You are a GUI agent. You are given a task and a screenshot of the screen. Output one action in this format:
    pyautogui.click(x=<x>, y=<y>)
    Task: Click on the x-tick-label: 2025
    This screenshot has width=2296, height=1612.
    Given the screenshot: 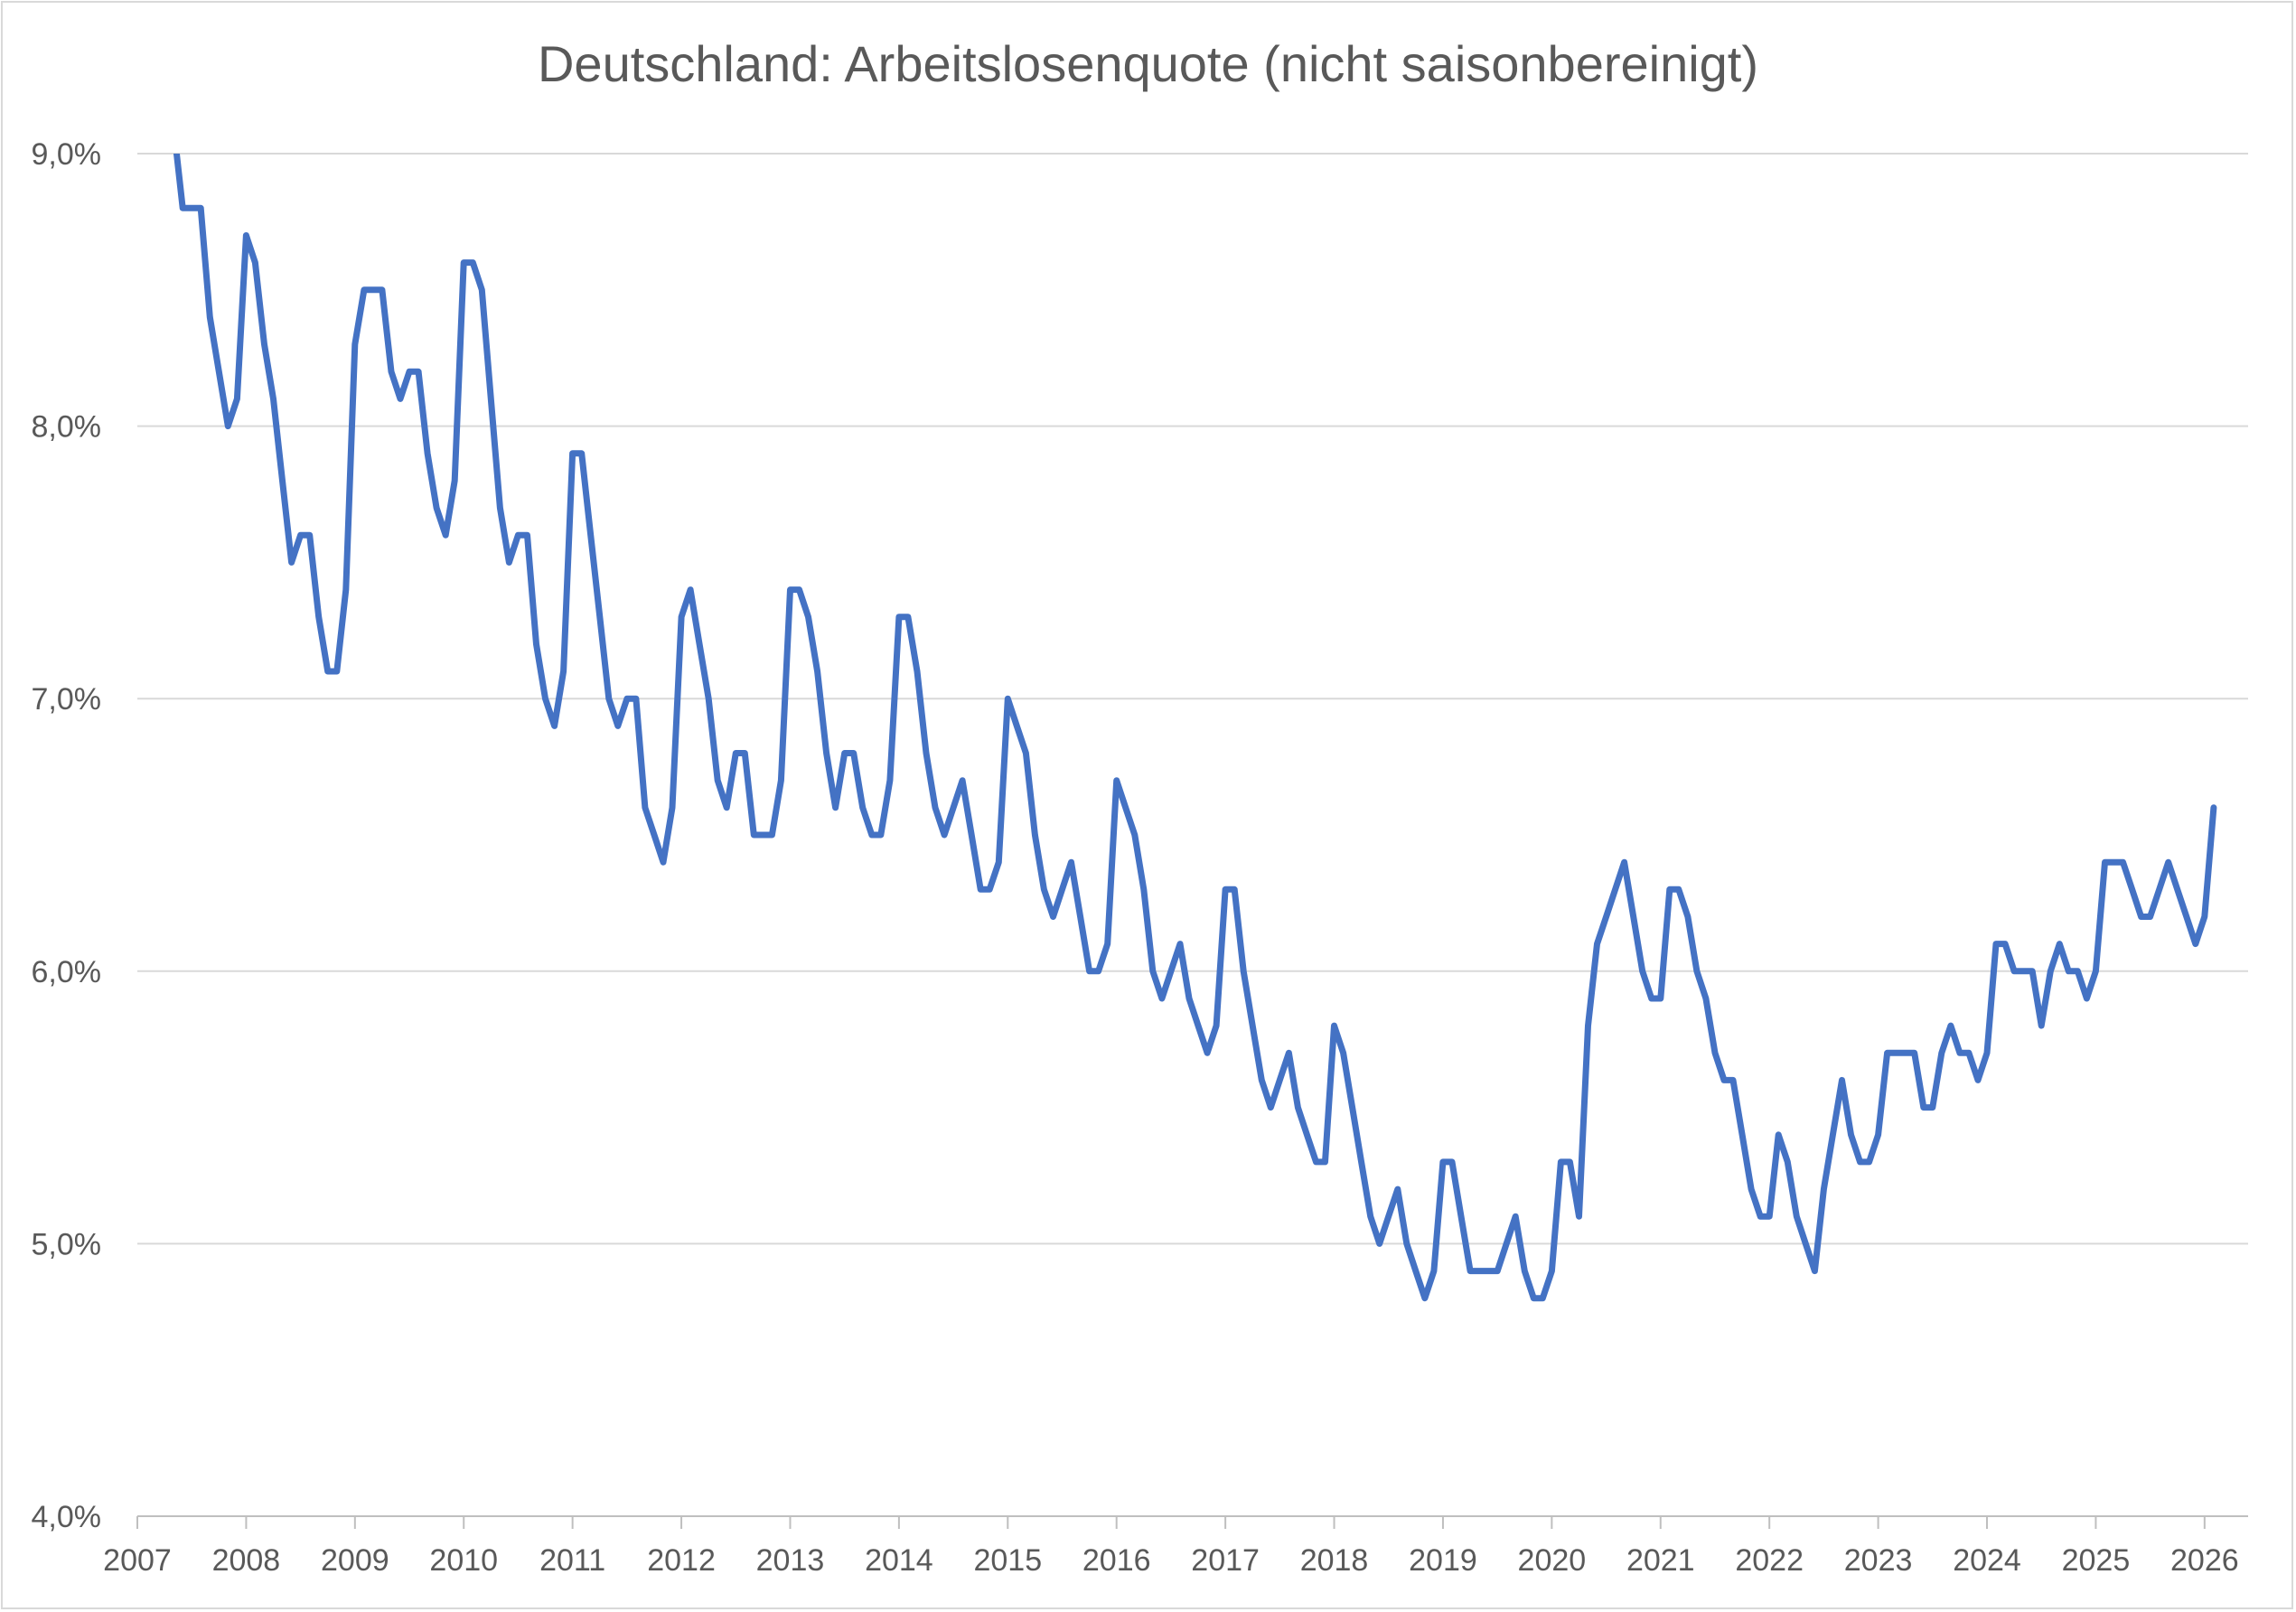 What is the action you would take?
    pyautogui.click(x=2096, y=1561)
    